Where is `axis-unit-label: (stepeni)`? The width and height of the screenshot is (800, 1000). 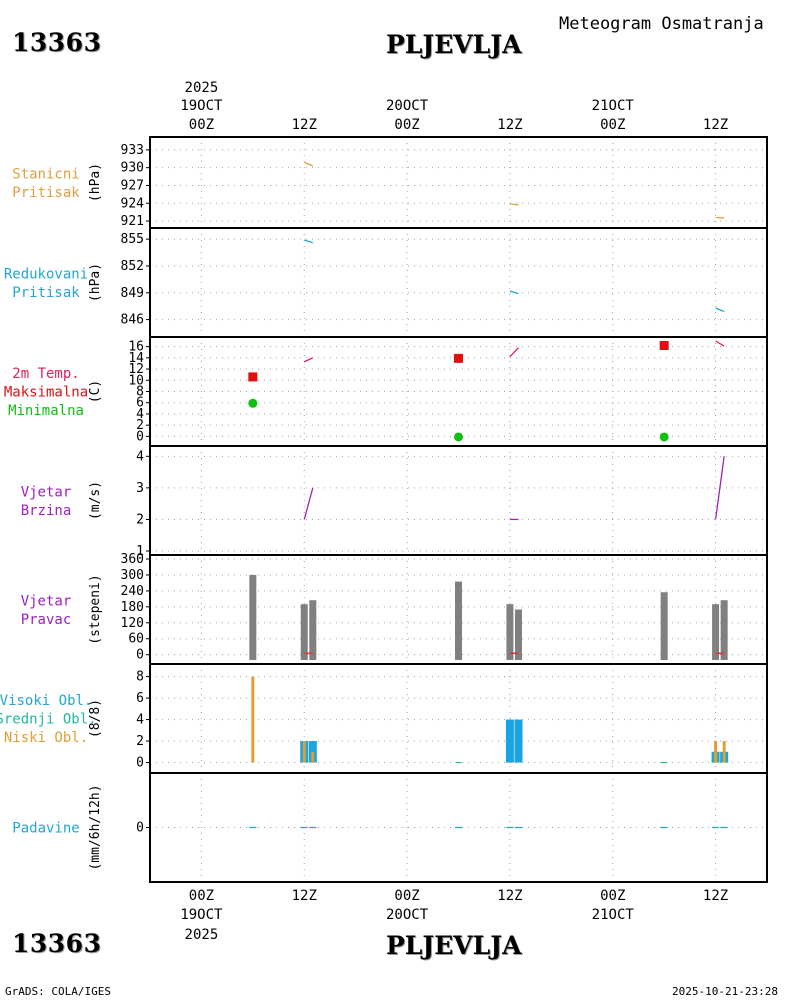 axis-unit-label: (stepeni) is located at coordinates (95, 609).